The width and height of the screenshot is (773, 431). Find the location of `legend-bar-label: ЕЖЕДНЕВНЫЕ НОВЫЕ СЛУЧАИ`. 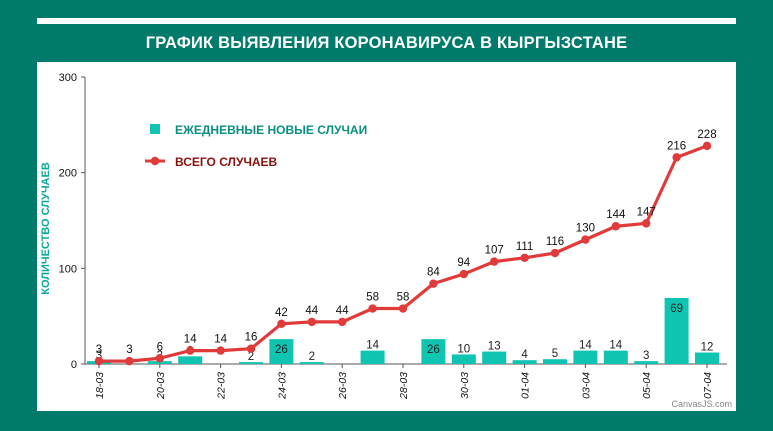

legend-bar-label: ЕЖЕДНЕВНЫЕ НОВЫЕ СЛУЧАИ is located at coordinates (271, 130).